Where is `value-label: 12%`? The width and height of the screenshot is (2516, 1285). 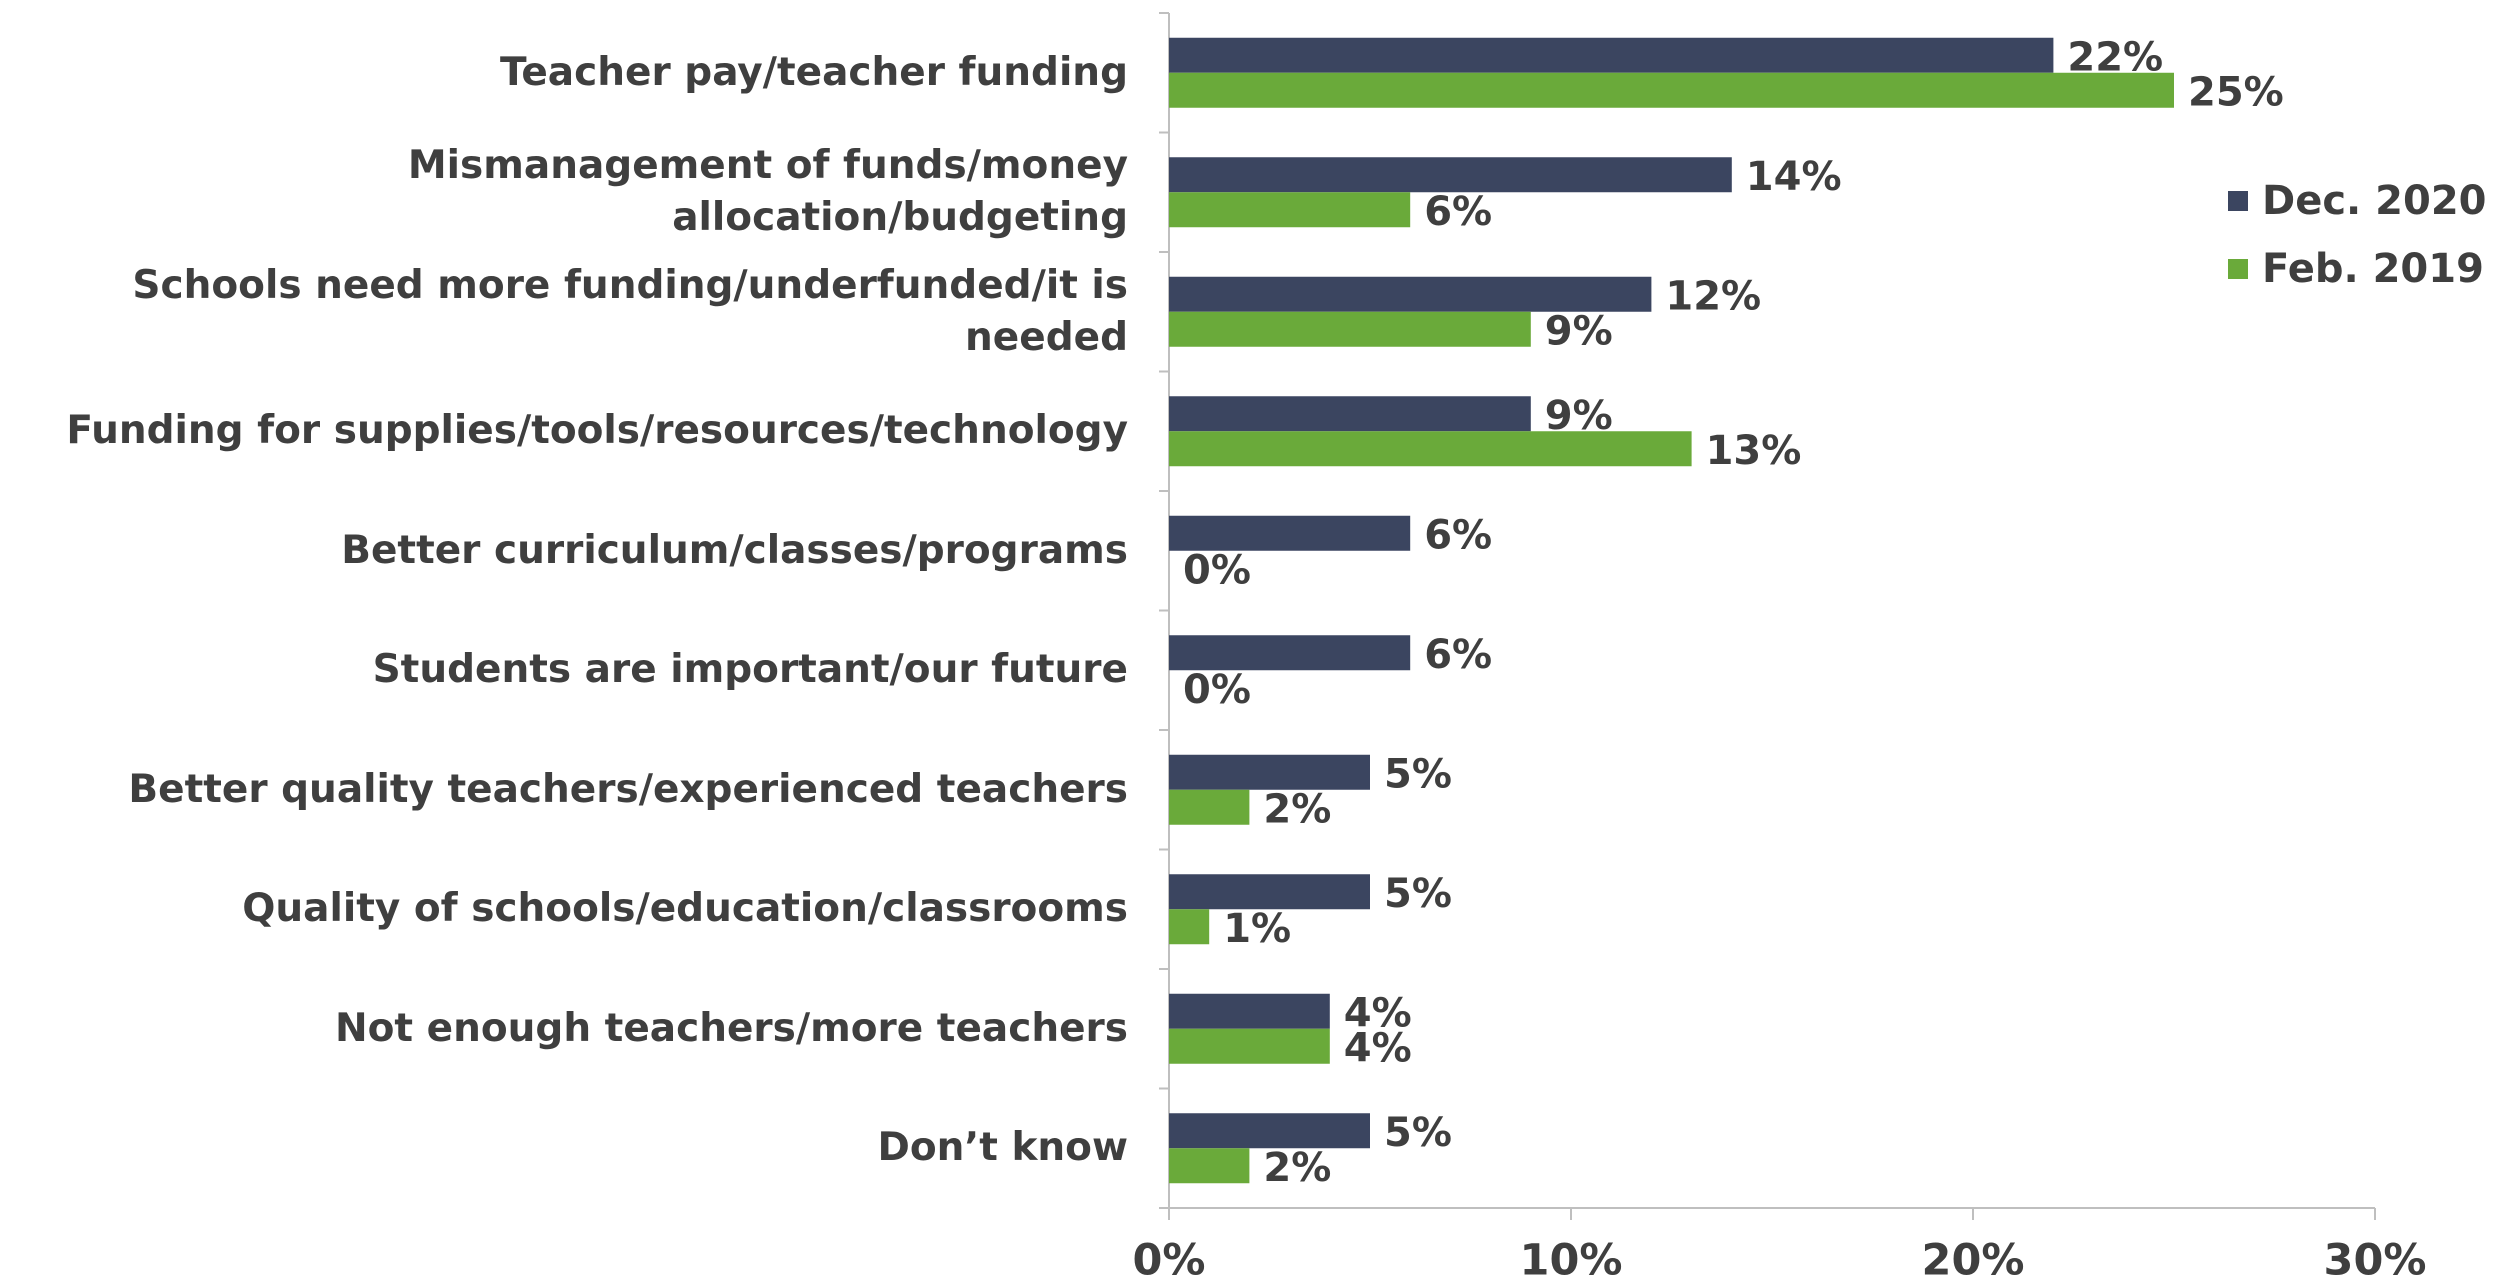 value-label: 12% is located at coordinates (1713, 296).